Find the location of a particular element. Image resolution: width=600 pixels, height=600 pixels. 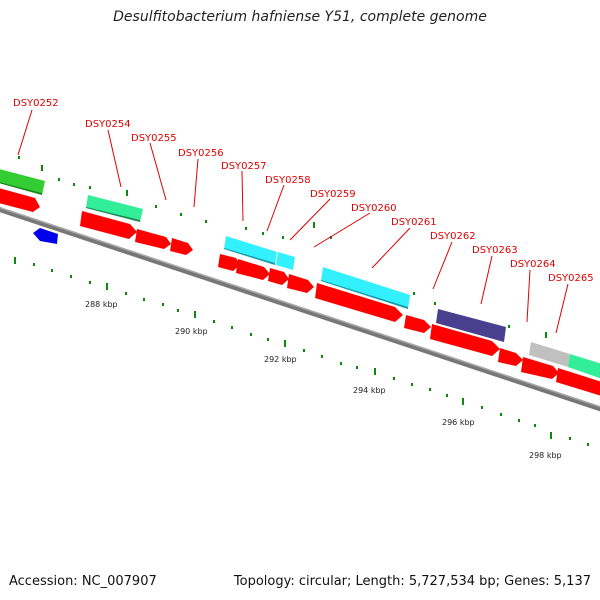

scale-label: 298 kbp is located at coordinates (545, 455).